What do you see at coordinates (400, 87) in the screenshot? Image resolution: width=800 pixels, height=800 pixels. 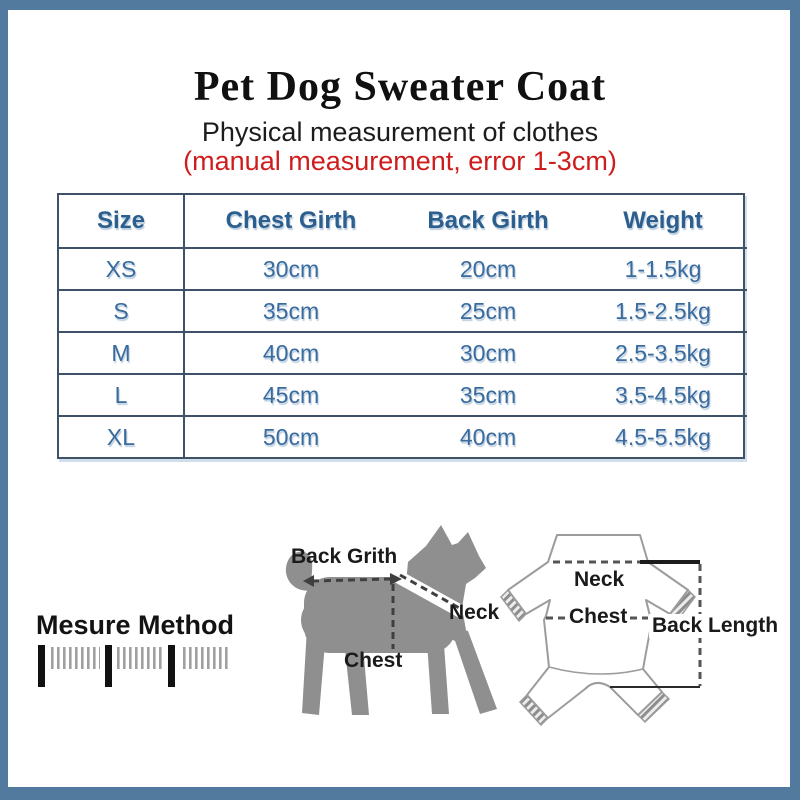 I see `page-title: Pet Dog Sweater Coat` at bounding box center [400, 87].